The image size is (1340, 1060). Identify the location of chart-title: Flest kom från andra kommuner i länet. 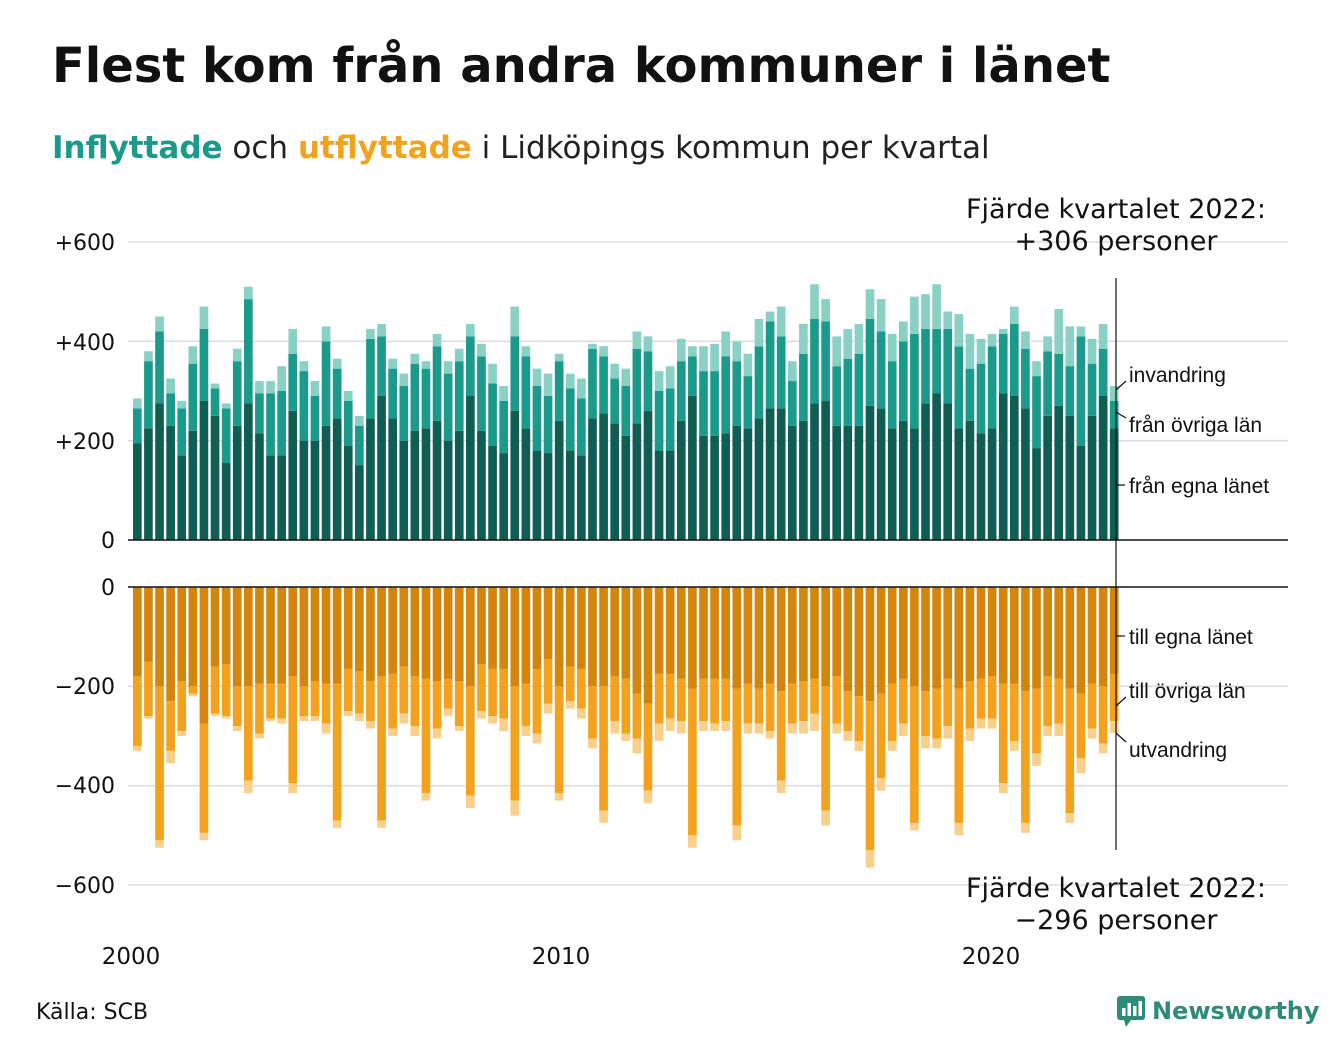
(581, 66).